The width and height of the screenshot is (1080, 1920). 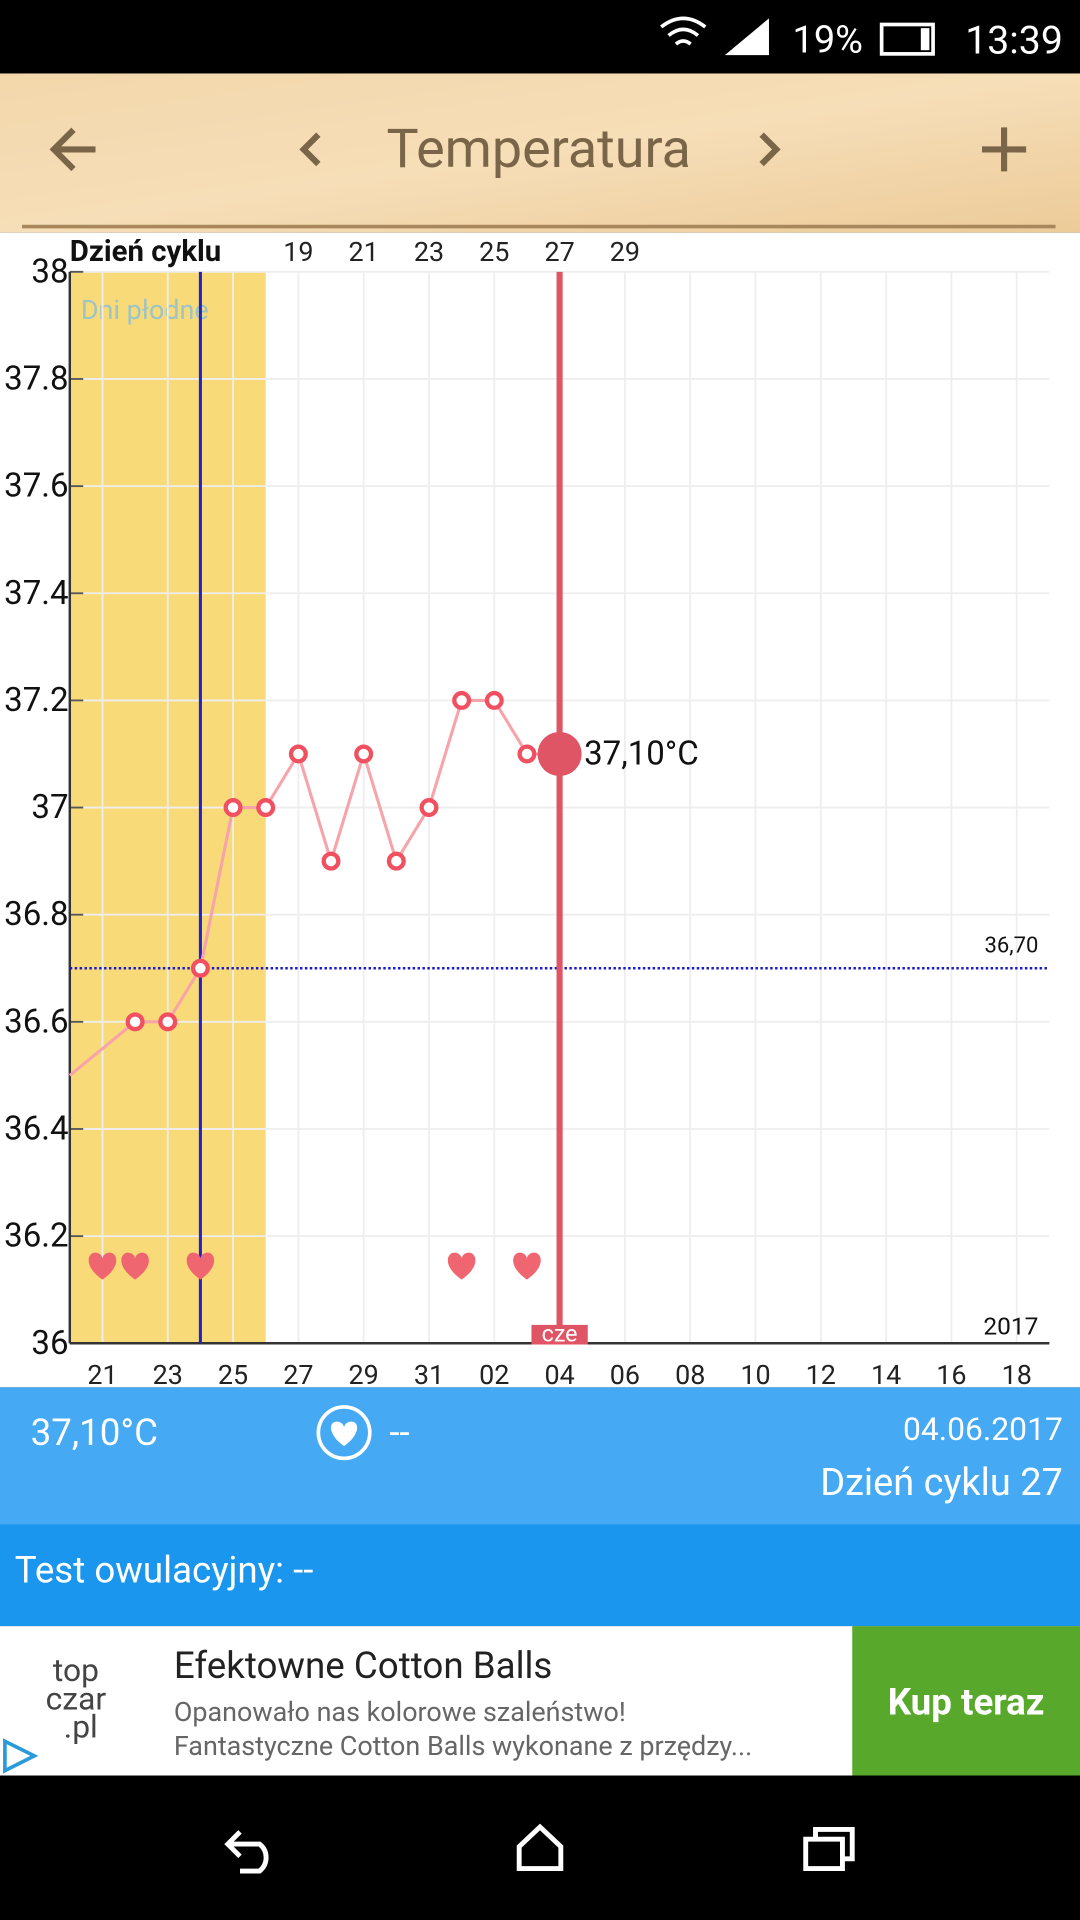 I want to click on ad-logo-line: czar, so click(x=76, y=1698).